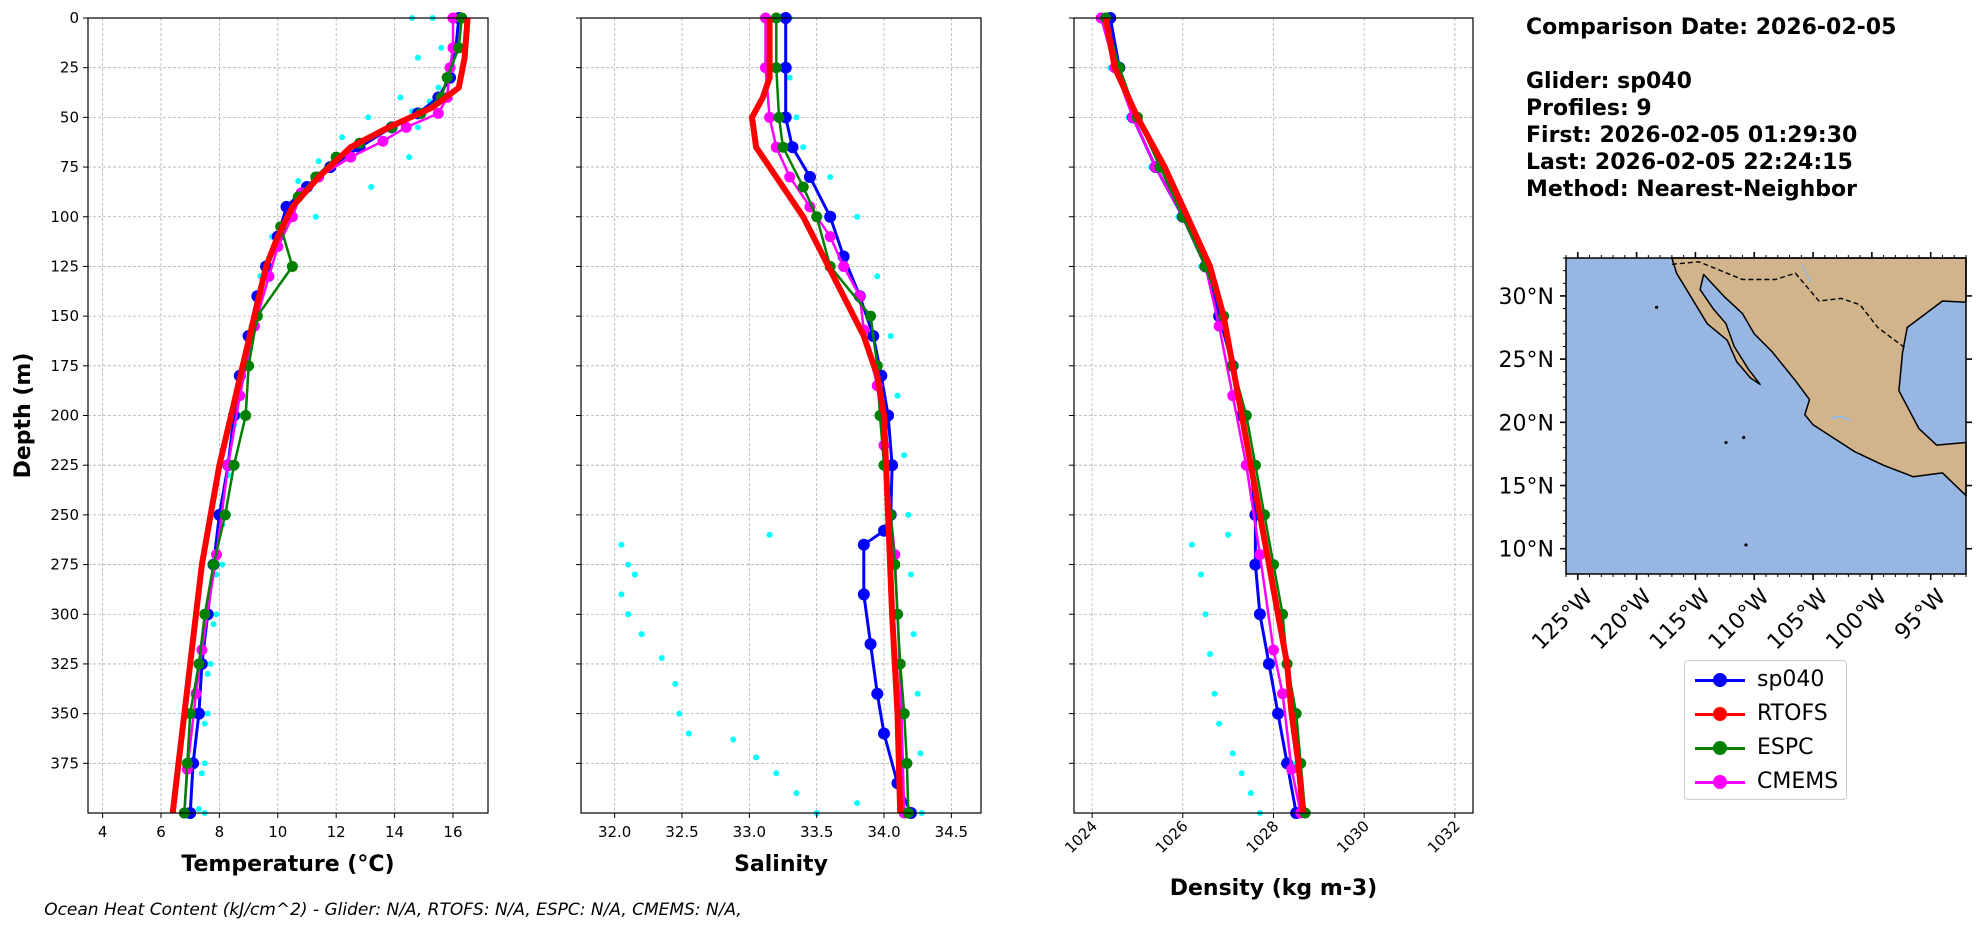 This screenshot has height=934, width=1978. Describe the element at coordinates (1765, 714) in the screenshot. I see `legend-item-rtofs: RTOFS` at that location.